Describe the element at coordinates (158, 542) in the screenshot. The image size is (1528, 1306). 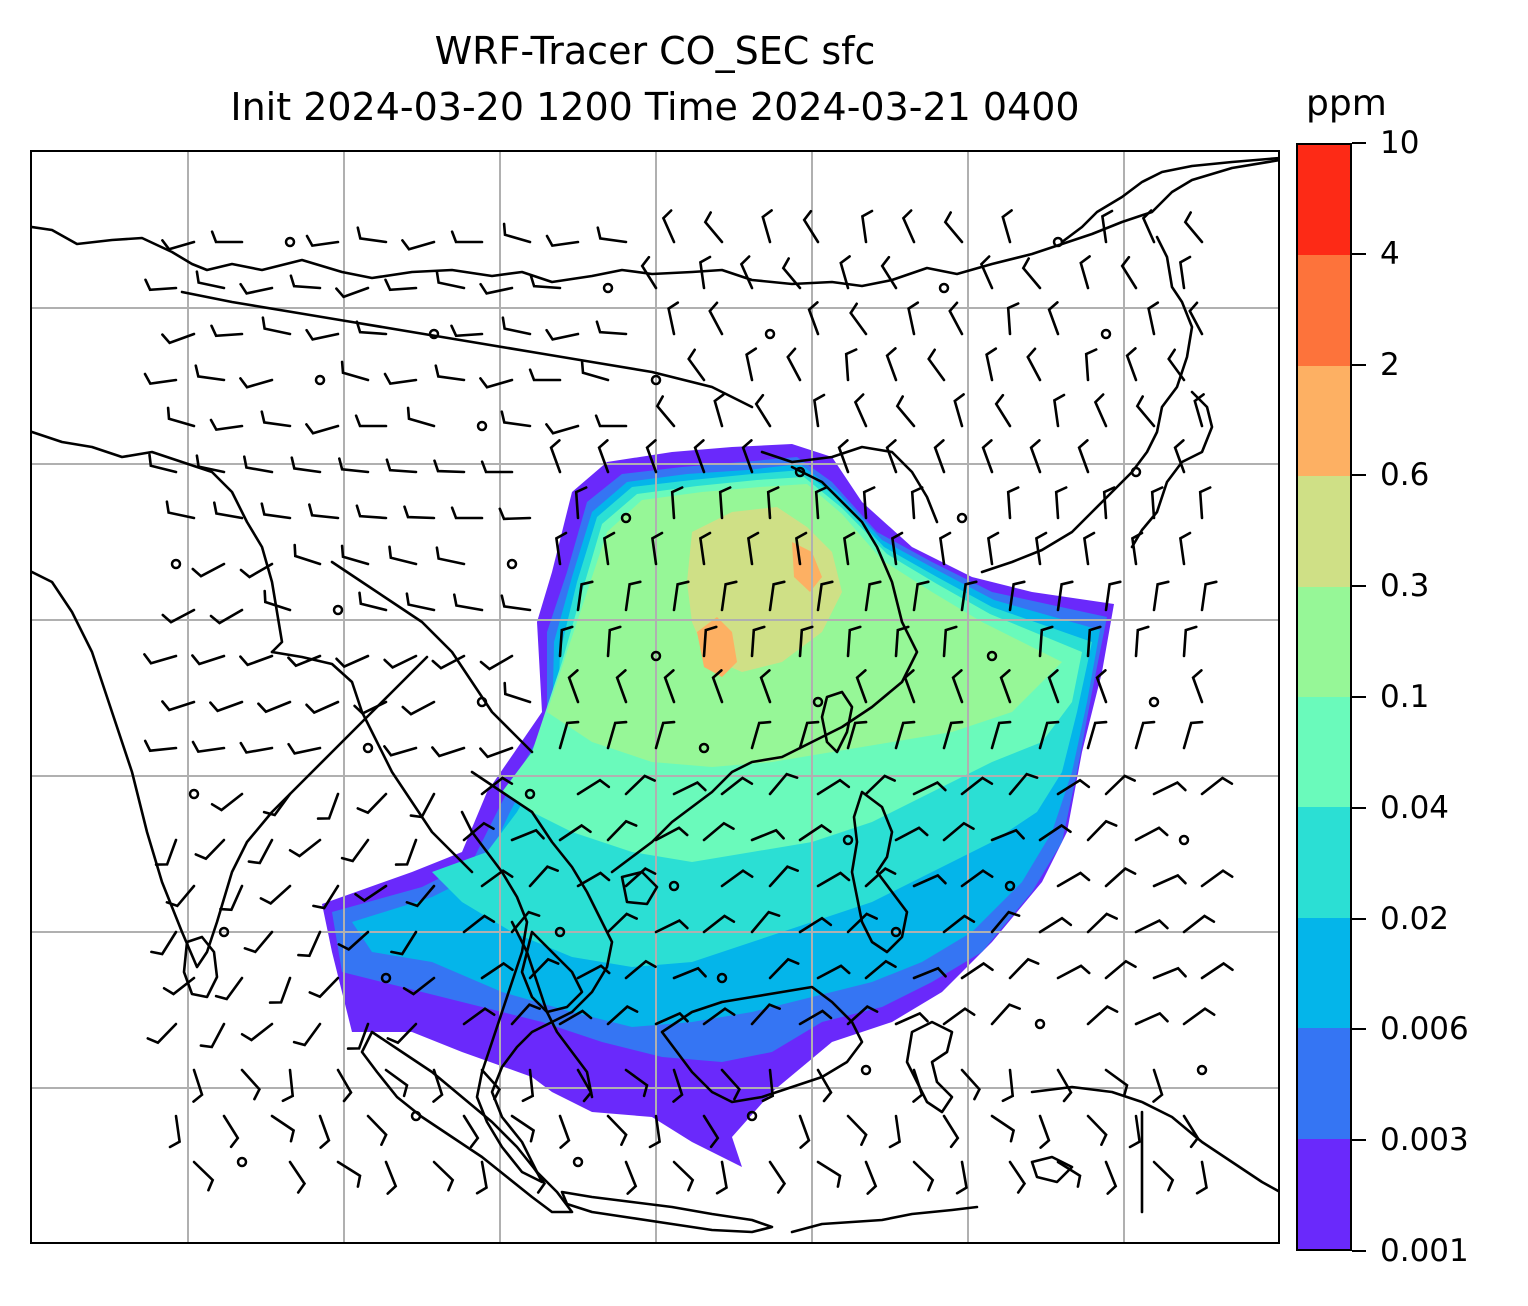
I see `coastline-west-asia` at that location.